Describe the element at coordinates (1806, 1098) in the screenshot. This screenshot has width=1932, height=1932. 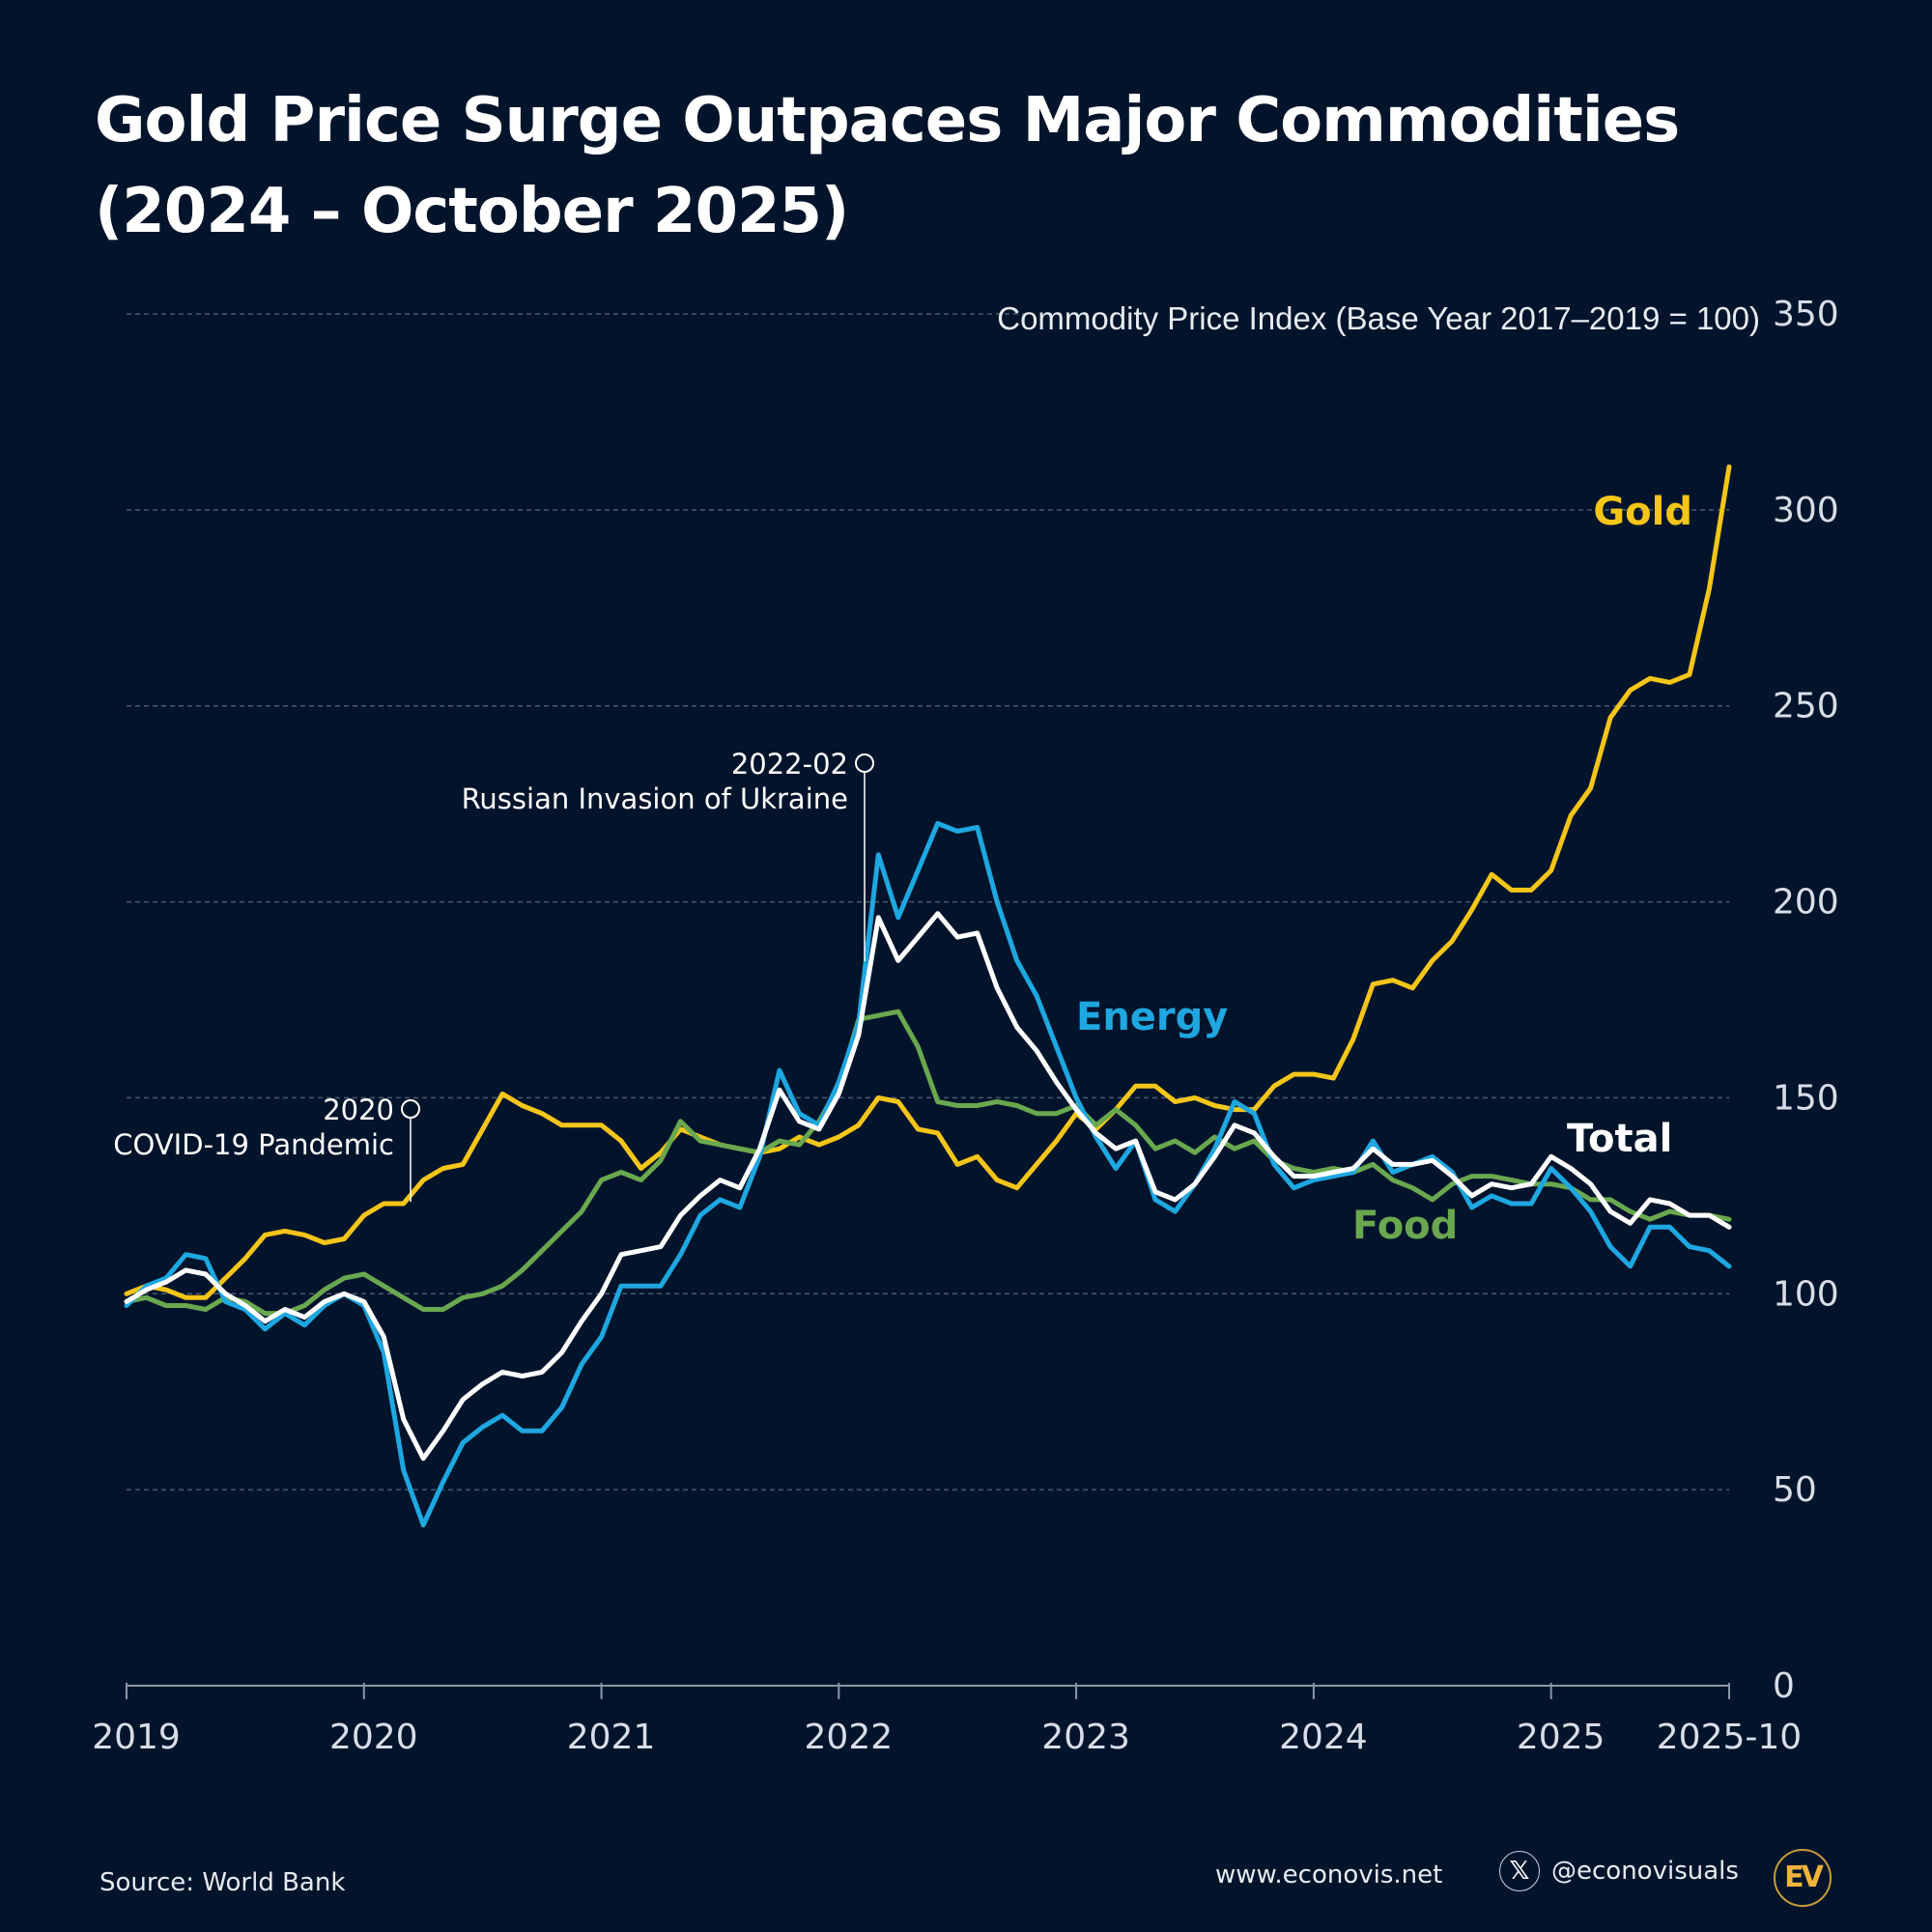
I see `y-tick-label: 150` at that location.